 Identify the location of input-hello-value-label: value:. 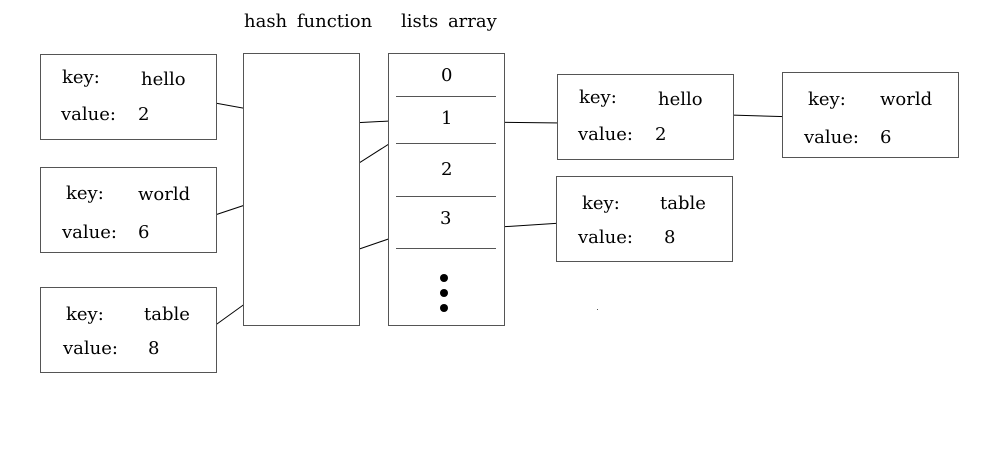
(88, 114).